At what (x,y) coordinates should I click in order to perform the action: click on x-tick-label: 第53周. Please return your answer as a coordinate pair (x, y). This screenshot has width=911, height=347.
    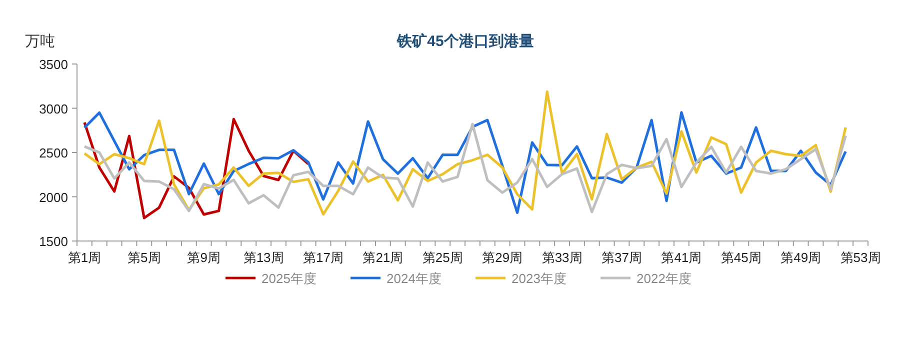
    Looking at the image, I should click on (860, 257).